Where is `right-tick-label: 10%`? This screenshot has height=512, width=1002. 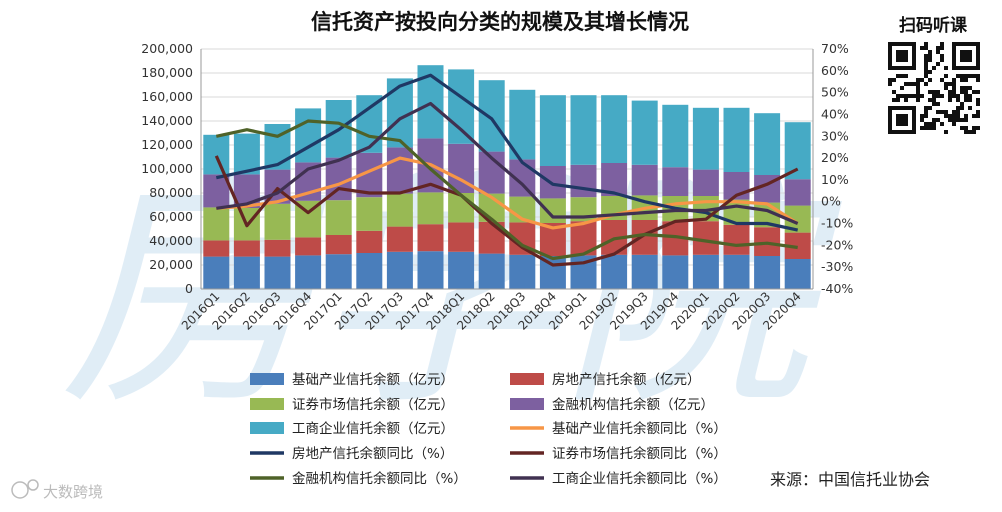 right-tick-label: 10% is located at coordinates (835, 179).